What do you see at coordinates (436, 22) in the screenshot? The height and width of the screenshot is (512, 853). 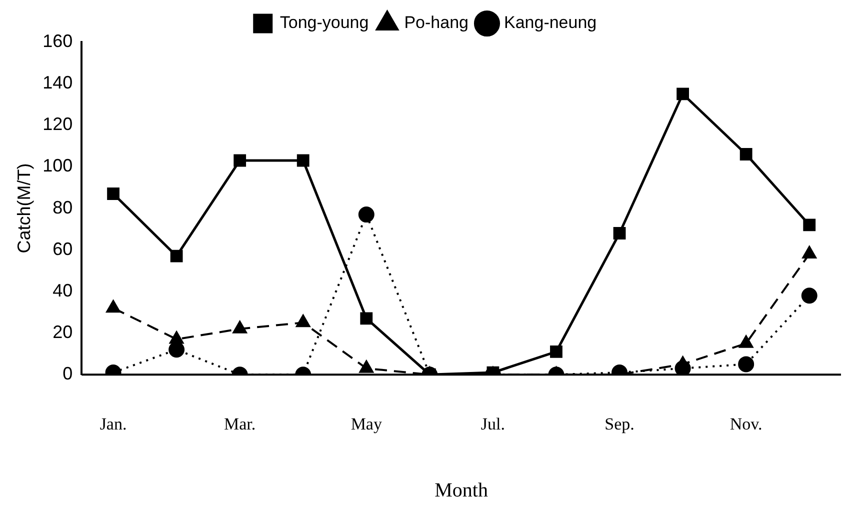 I see `legend-label: Po-hang` at bounding box center [436, 22].